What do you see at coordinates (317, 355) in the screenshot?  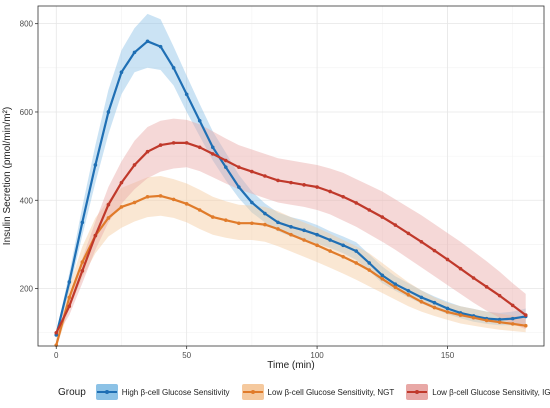 I see `x-tick-label: 100` at bounding box center [317, 355].